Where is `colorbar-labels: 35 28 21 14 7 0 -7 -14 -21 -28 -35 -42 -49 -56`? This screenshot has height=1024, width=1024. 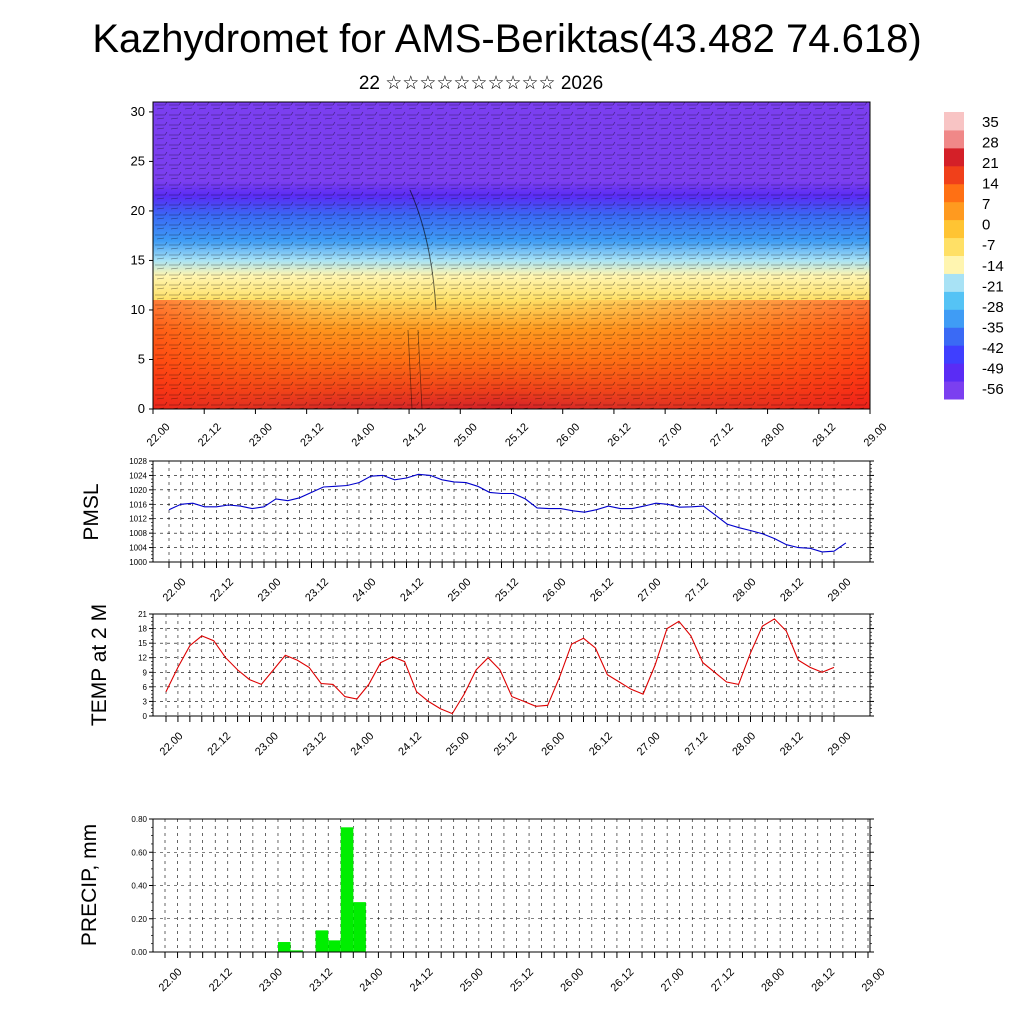 colorbar-labels: 35 28 21 14 7 0 -7 -14 -21 -28 -35 -42 -49 -56 is located at coordinates (993, 256).